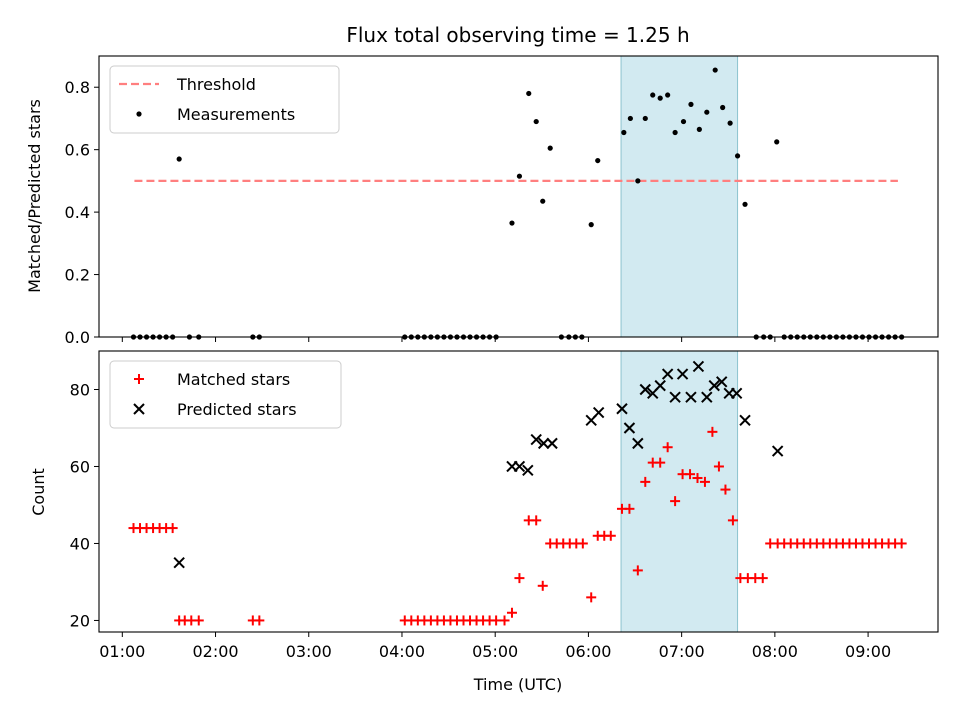 The height and width of the screenshot is (720, 960). Describe the element at coordinates (77, 87) in the screenshot. I see `y-tick-label: 0.8` at that location.